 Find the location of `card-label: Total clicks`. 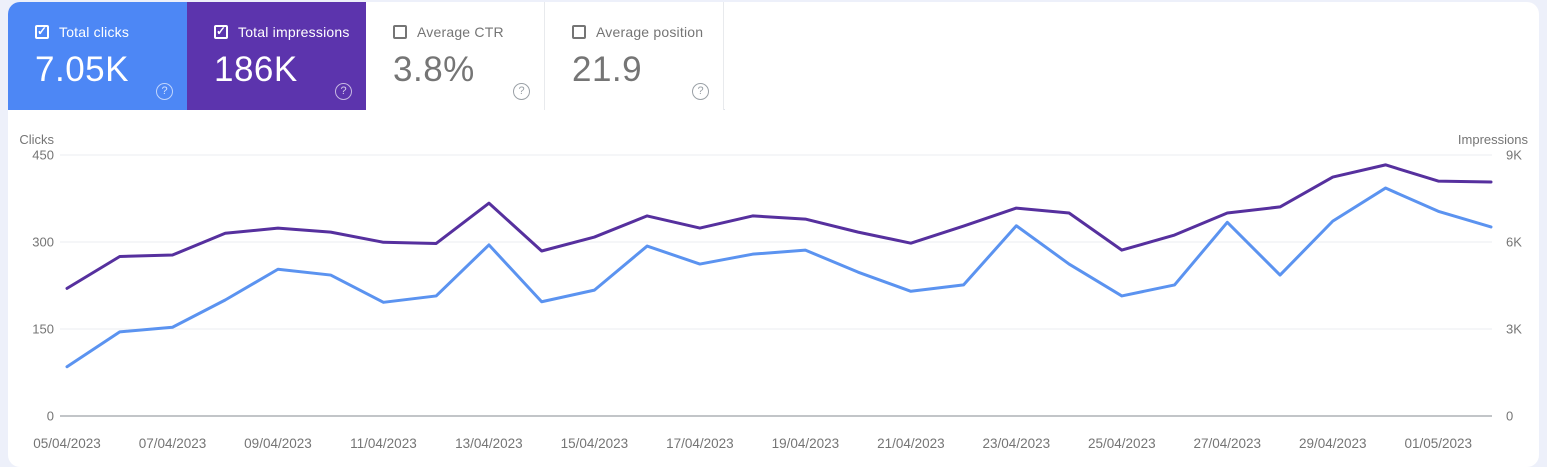

card-label: Total clicks is located at coordinates (94, 32).